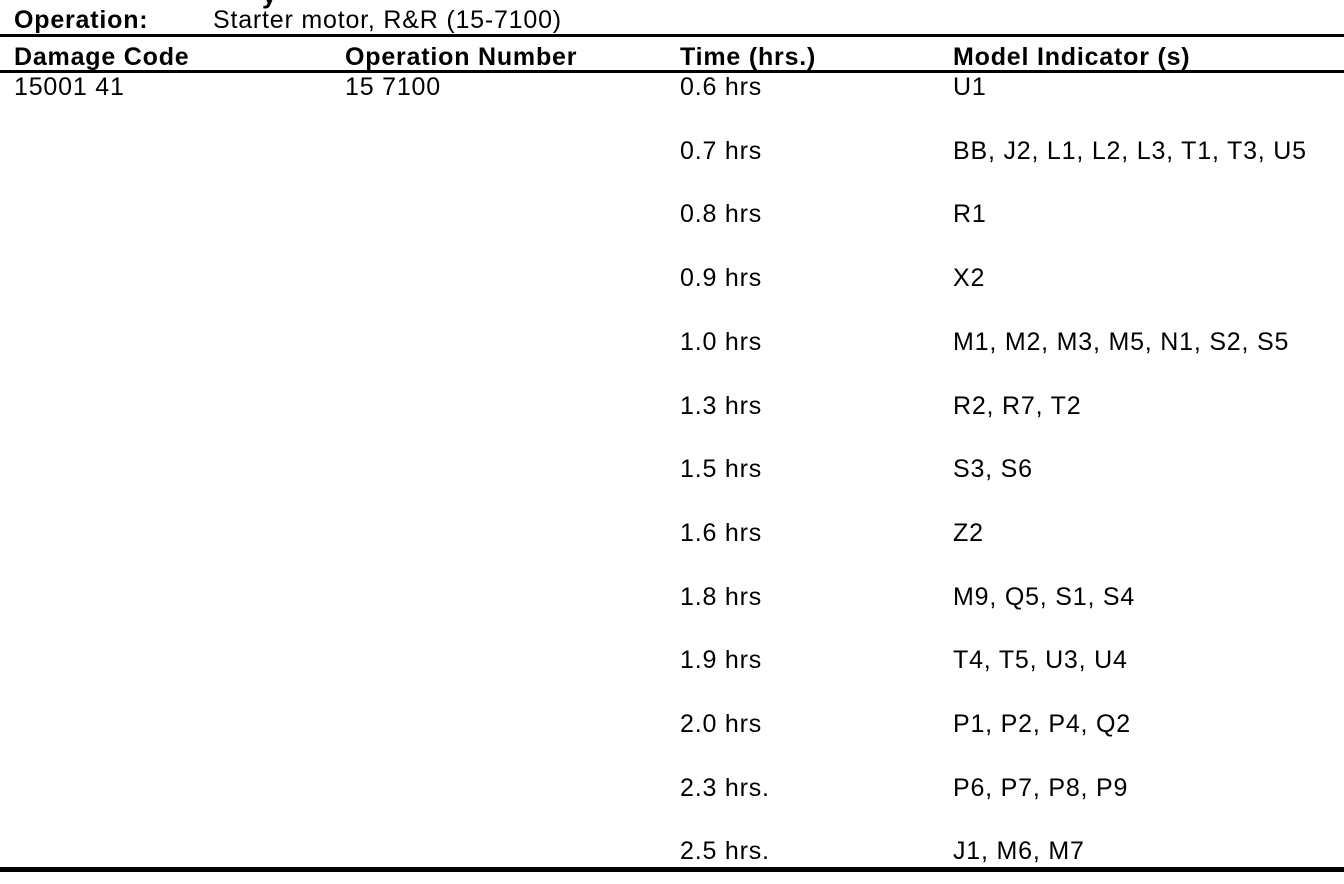  Describe the element at coordinates (461, 57) in the screenshot. I see `column-header-operation-number: Operation Number` at that location.